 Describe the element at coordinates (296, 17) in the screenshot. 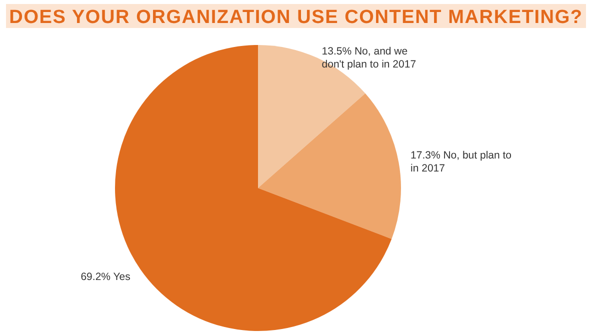

I see `chart-title: DOES YOUR ORGANIZATION USE CONTENT MARKETING?` at that location.